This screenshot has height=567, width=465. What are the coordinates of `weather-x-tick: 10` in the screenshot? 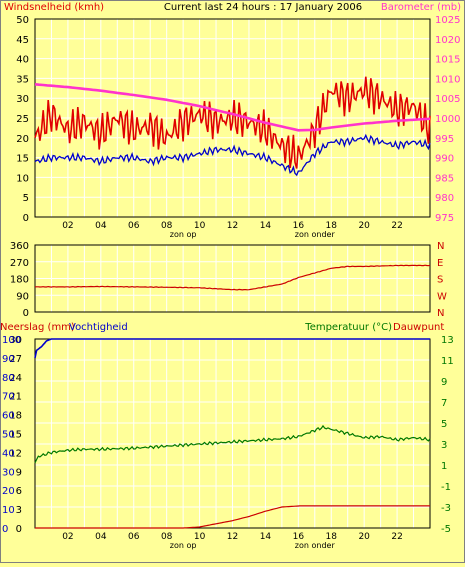 It's located at (200, 537).